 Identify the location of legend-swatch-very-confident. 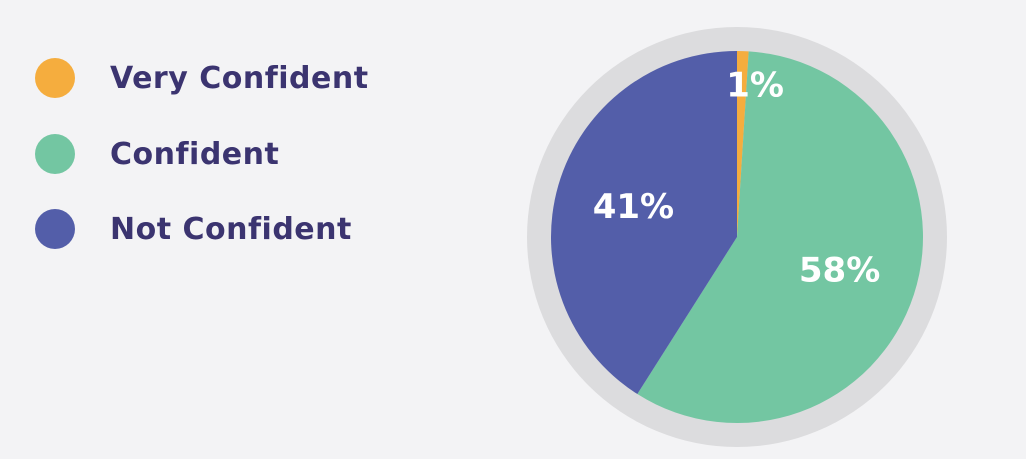
(55, 78).